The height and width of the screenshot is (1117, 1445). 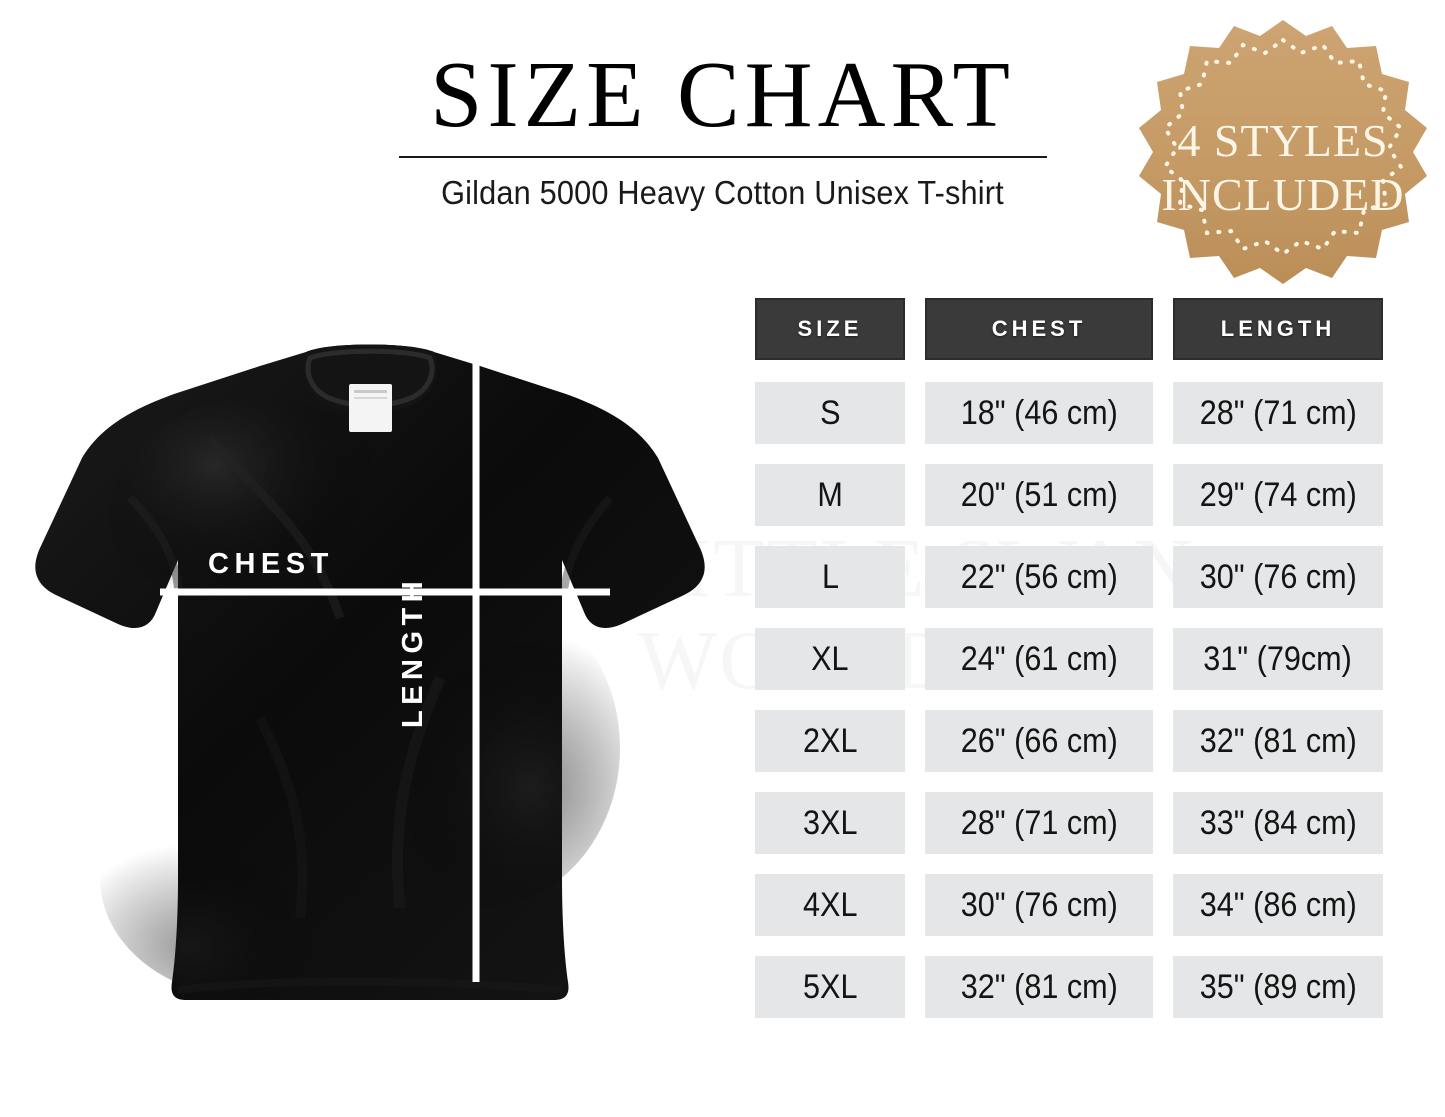 I want to click on cell-size-text: XL, so click(x=830, y=658).